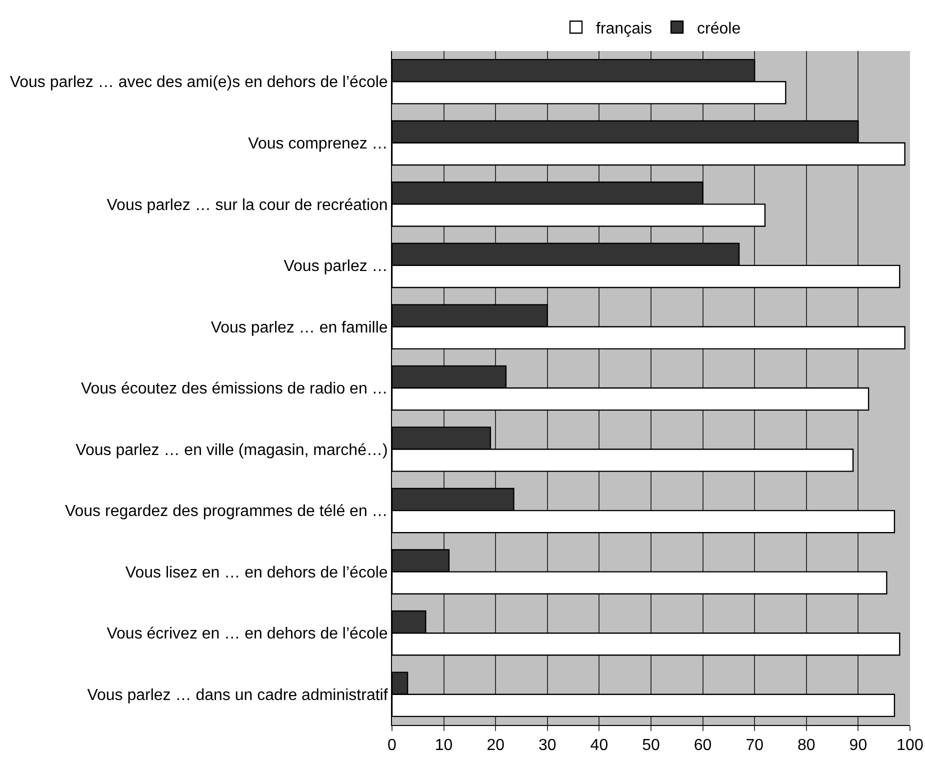 Image resolution: width=925 pixels, height=765 pixels. What do you see at coordinates (495, 745) in the screenshot?
I see `x-tick-label: 20` at bounding box center [495, 745].